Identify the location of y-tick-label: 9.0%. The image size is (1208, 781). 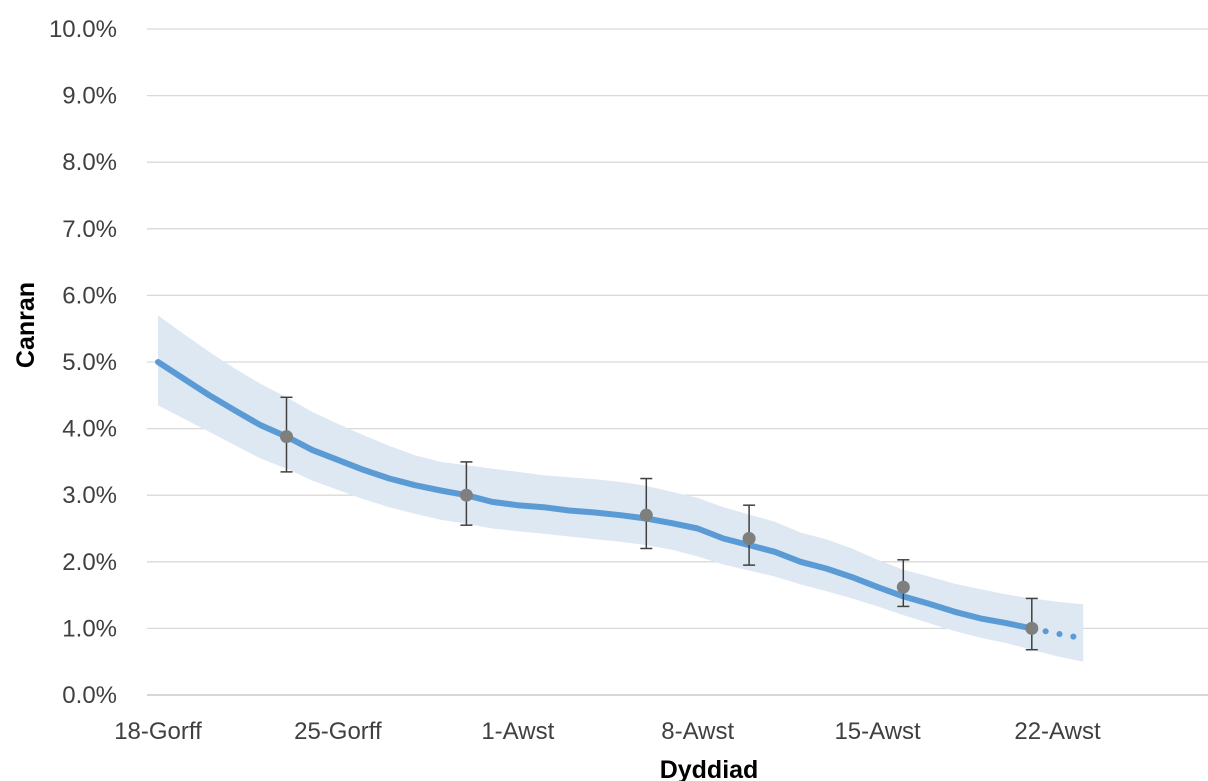
(89, 96).